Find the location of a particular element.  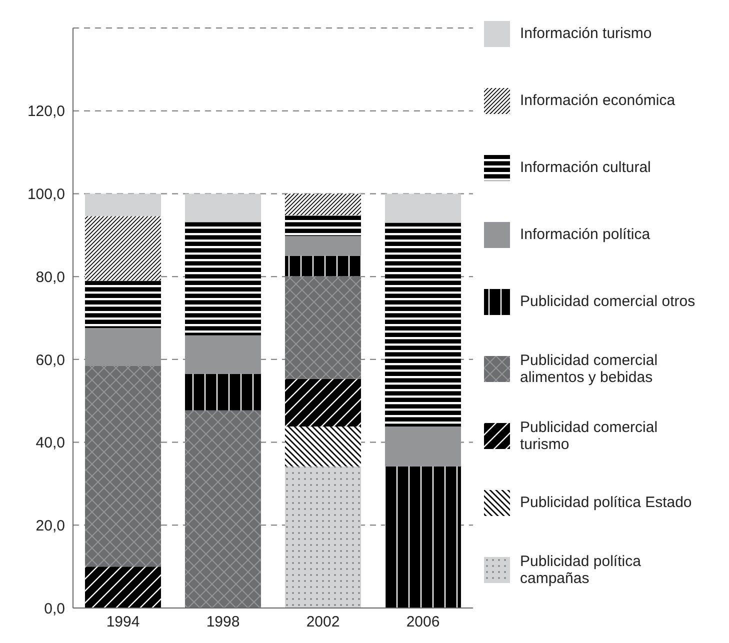

y-tick-label: 40,0 is located at coordinates (50, 443).